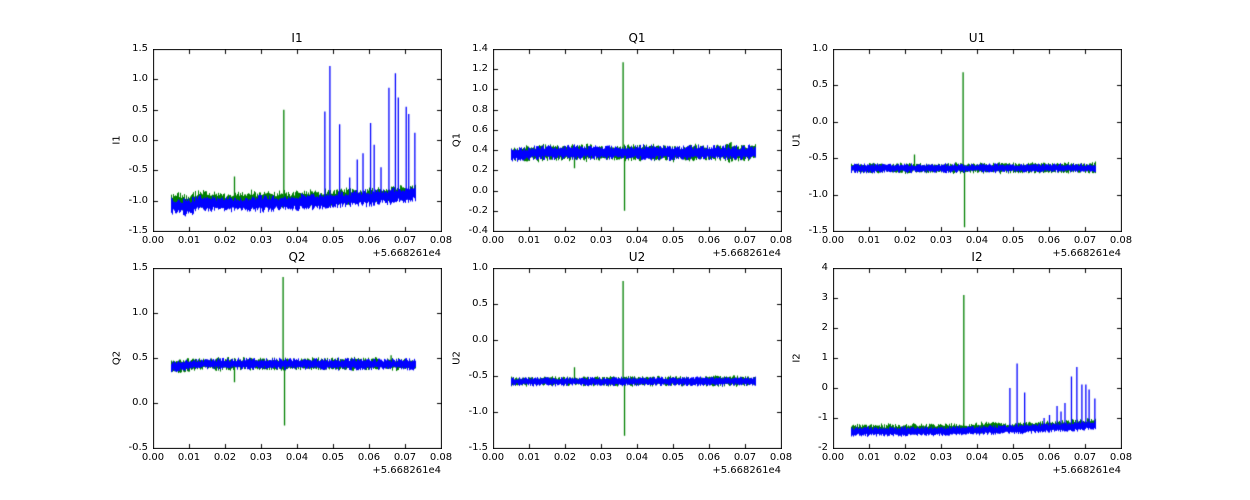  I want to click on y-tick-label: 0.6, so click(480, 129).